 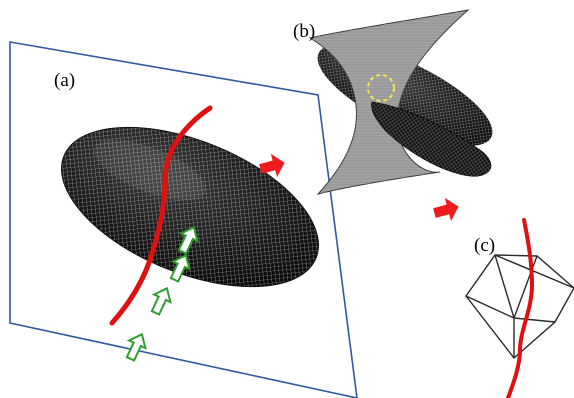 I want to click on red-curve-c, so click(x=520, y=308).